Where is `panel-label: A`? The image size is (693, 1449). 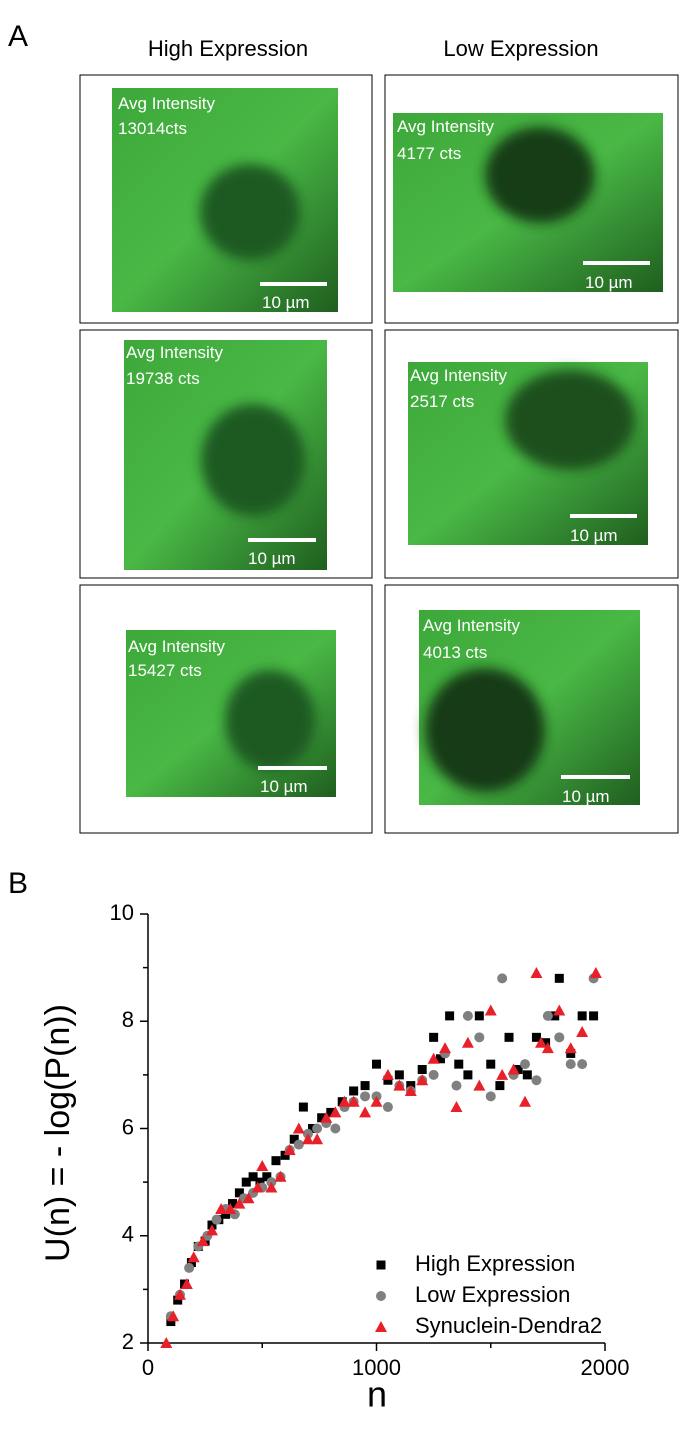
panel-label: A is located at coordinates (18, 36).